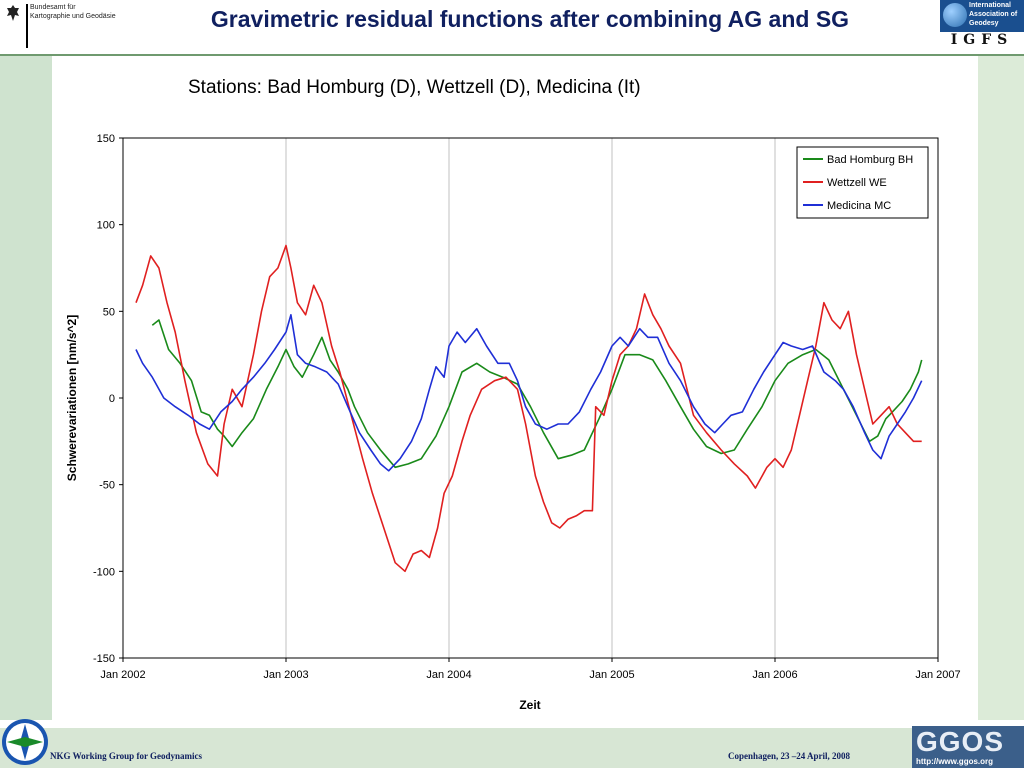  What do you see at coordinates (982, 40) in the screenshot?
I see `igfs-letters: IGFS` at bounding box center [982, 40].